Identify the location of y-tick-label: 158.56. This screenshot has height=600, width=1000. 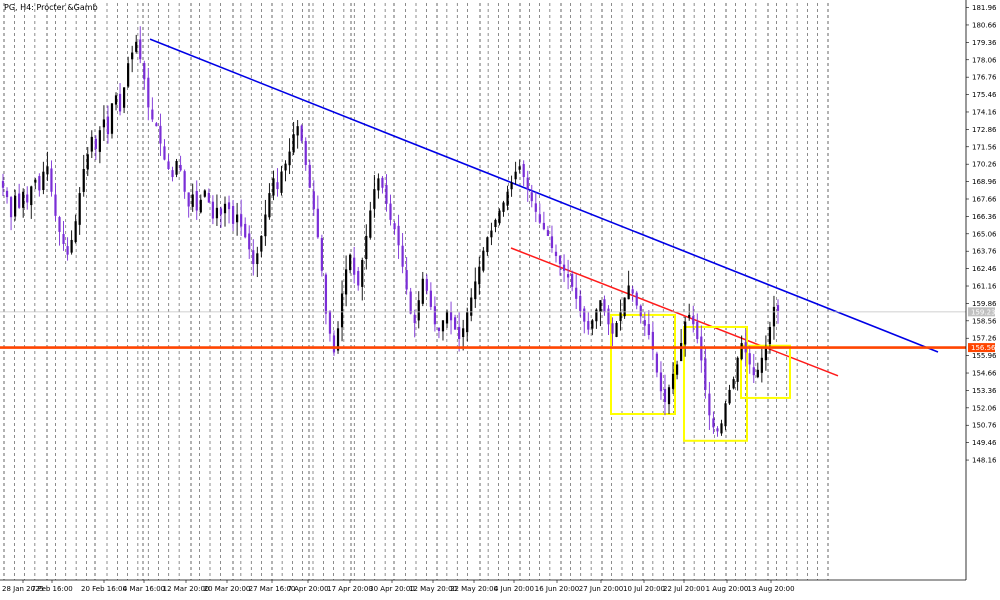
(984, 321).